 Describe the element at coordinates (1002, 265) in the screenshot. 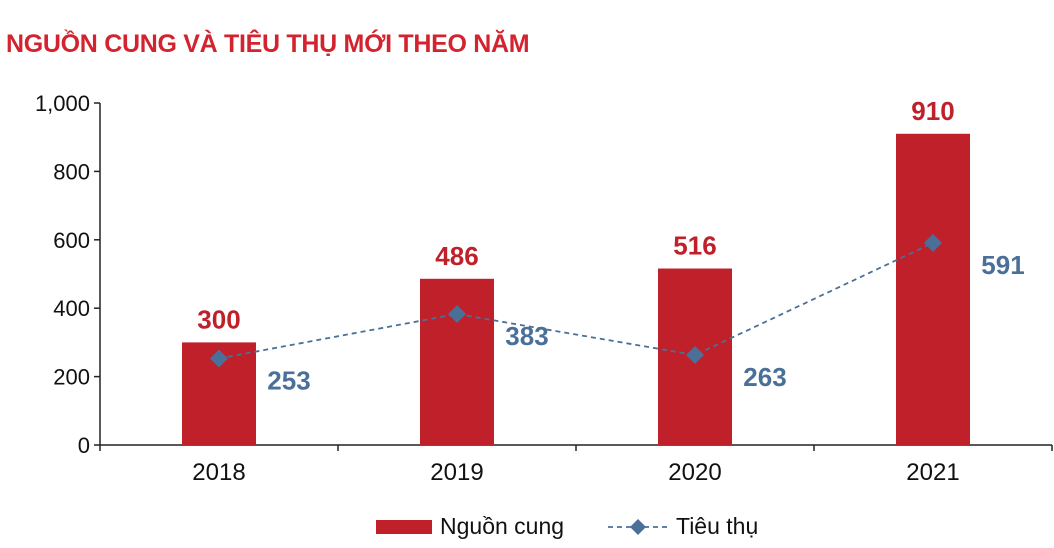

I see `line-value-label: 591` at that location.